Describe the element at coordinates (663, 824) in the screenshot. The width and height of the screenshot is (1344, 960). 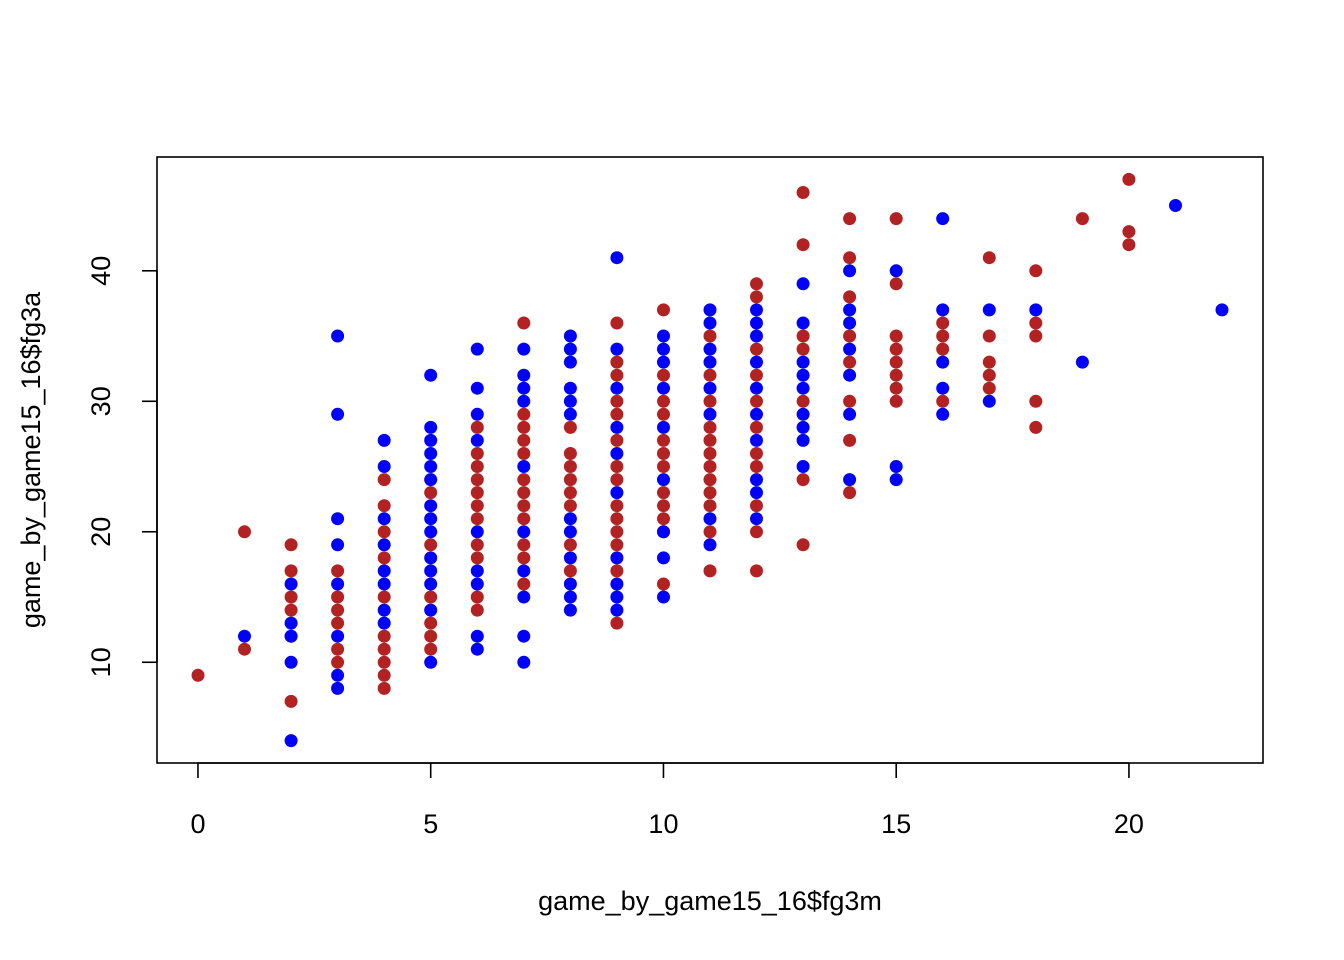
I see `x-tick-label: 10` at that location.